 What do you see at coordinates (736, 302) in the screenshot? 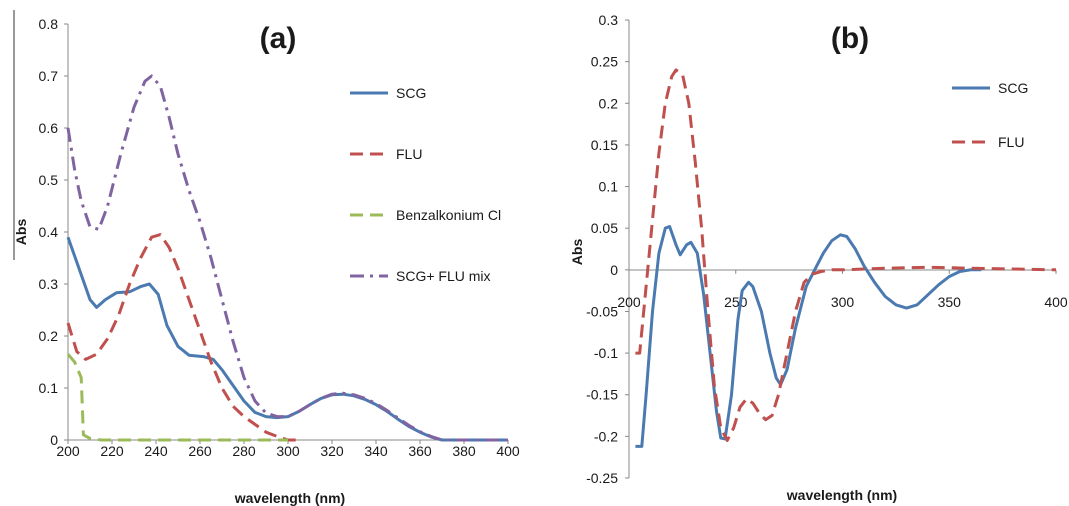
I see `x-tick-label: 250` at bounding box center [736, 302].